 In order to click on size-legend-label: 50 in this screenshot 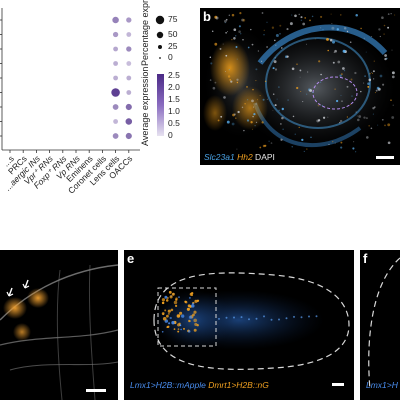, I will do `click(173, 34)`.